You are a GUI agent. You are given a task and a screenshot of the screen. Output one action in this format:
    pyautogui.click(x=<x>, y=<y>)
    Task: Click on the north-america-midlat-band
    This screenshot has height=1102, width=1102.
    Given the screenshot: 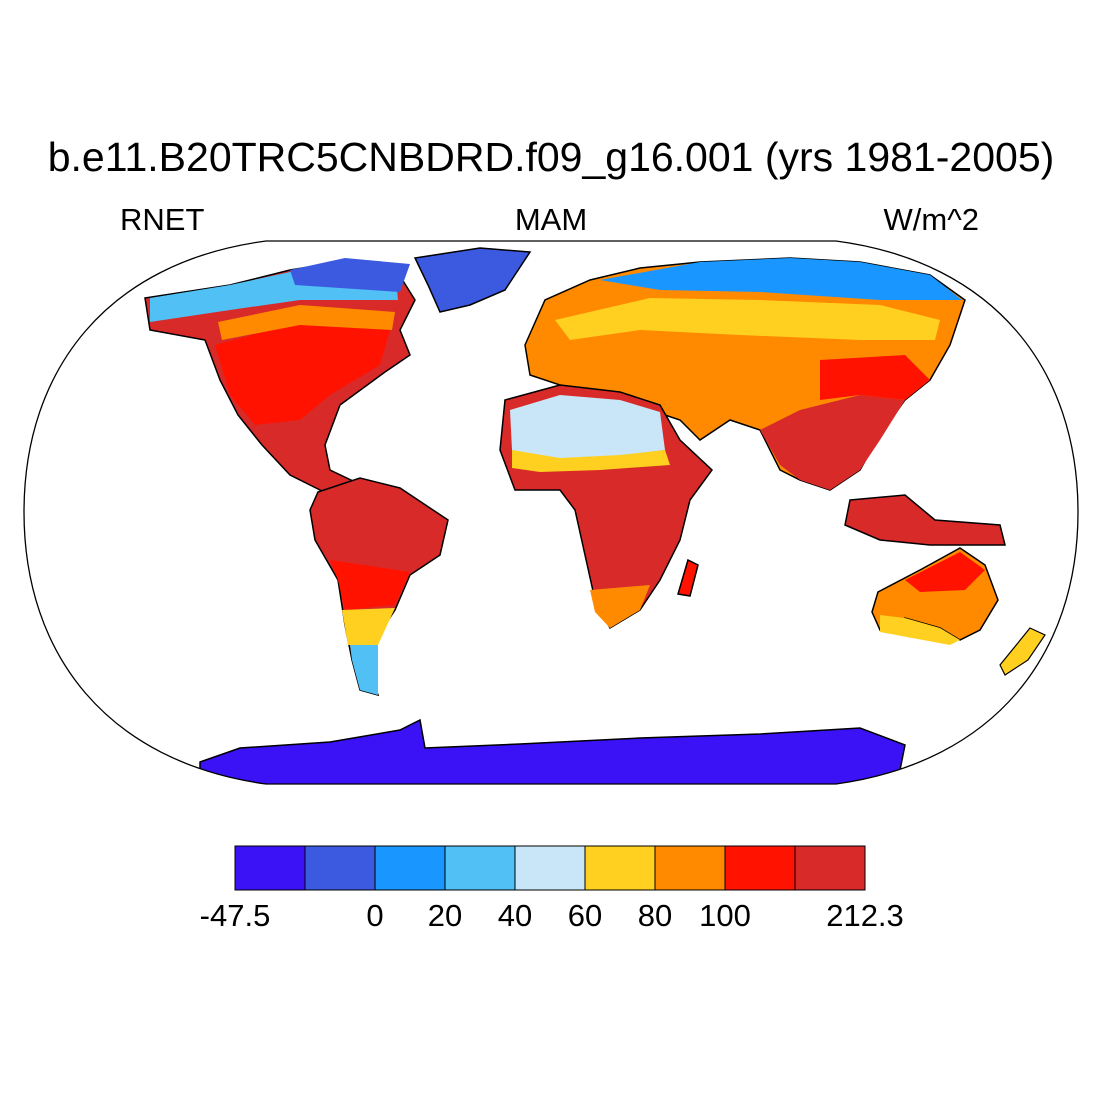 What is the action you would take?
    pyautogui.click(x=306, y=322)
    